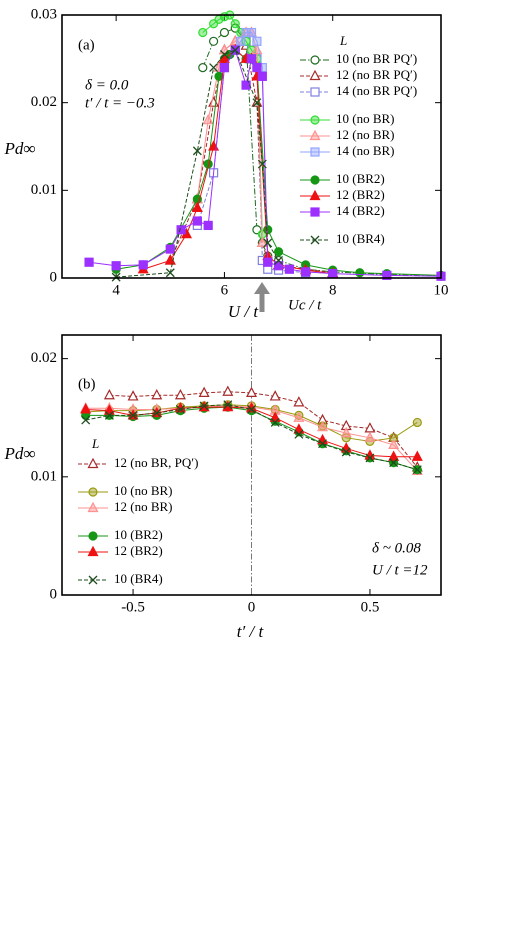 This screenshot has height=937, width=518. Describe the element at coordinates (333, 290) in the screenshot. I see `x-tick-label: 8` at that location.